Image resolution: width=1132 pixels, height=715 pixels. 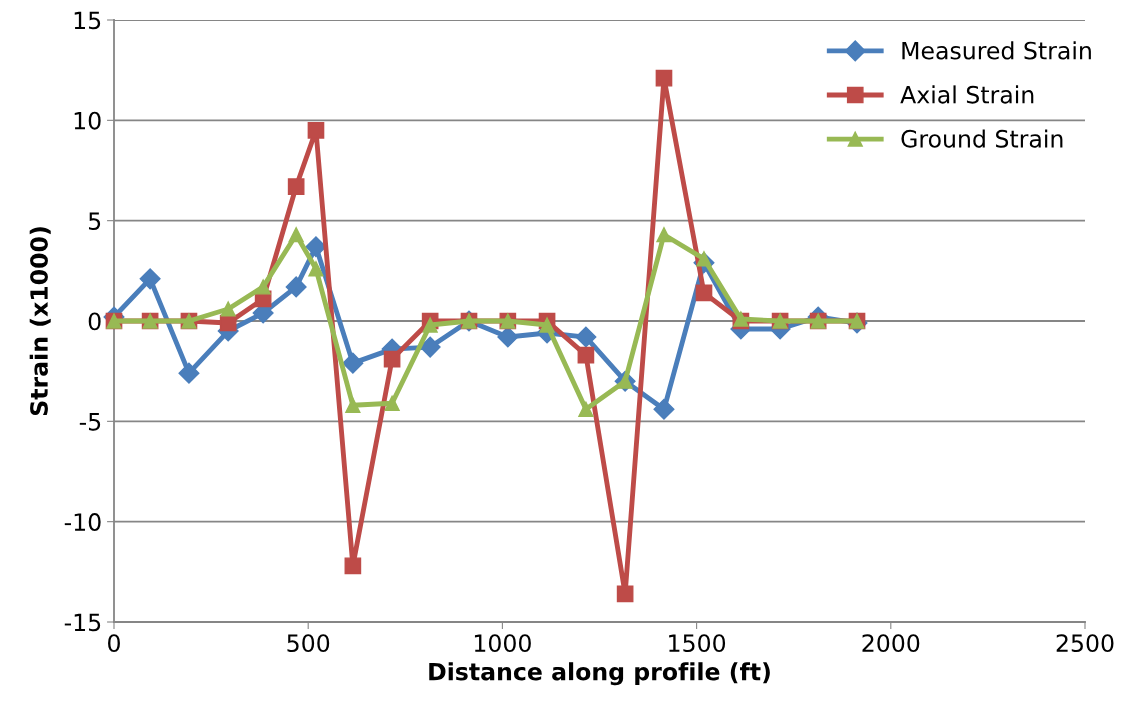 I want to click on x-tick-label: 0, so click(x=114, y=643).